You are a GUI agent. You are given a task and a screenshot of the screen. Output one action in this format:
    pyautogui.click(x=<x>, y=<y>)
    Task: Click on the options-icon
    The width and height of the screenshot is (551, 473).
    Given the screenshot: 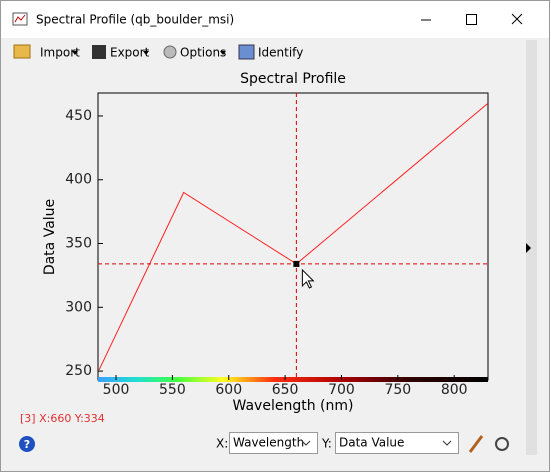 What is the action you would take?
    pyautogui.click(x=170, y=52)
    